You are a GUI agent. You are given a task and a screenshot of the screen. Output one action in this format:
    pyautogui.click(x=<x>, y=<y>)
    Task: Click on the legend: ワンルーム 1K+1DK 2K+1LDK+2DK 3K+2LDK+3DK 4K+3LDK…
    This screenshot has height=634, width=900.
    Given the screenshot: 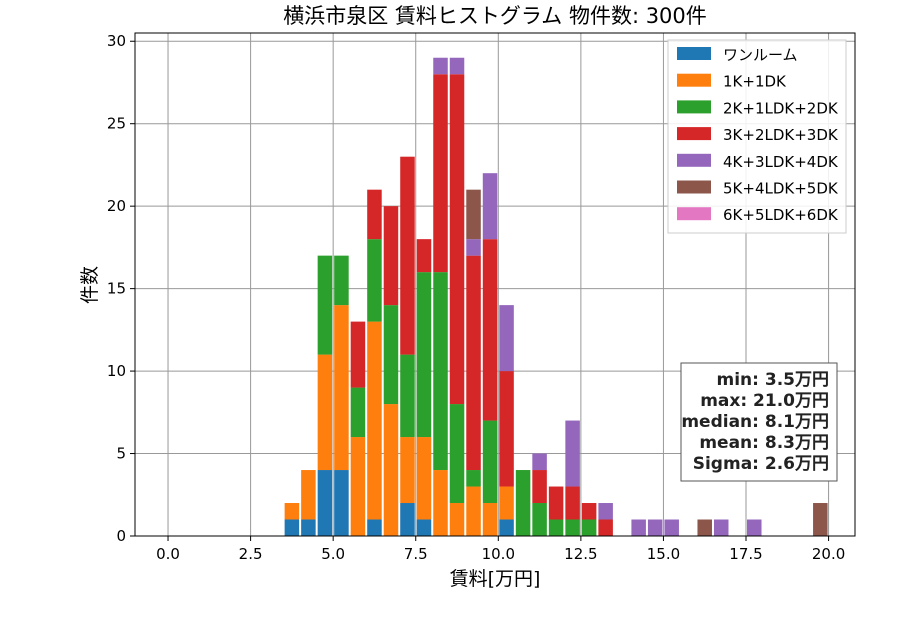 What is the action you would take?
    pyautogui.click(x=757, y=136)
    